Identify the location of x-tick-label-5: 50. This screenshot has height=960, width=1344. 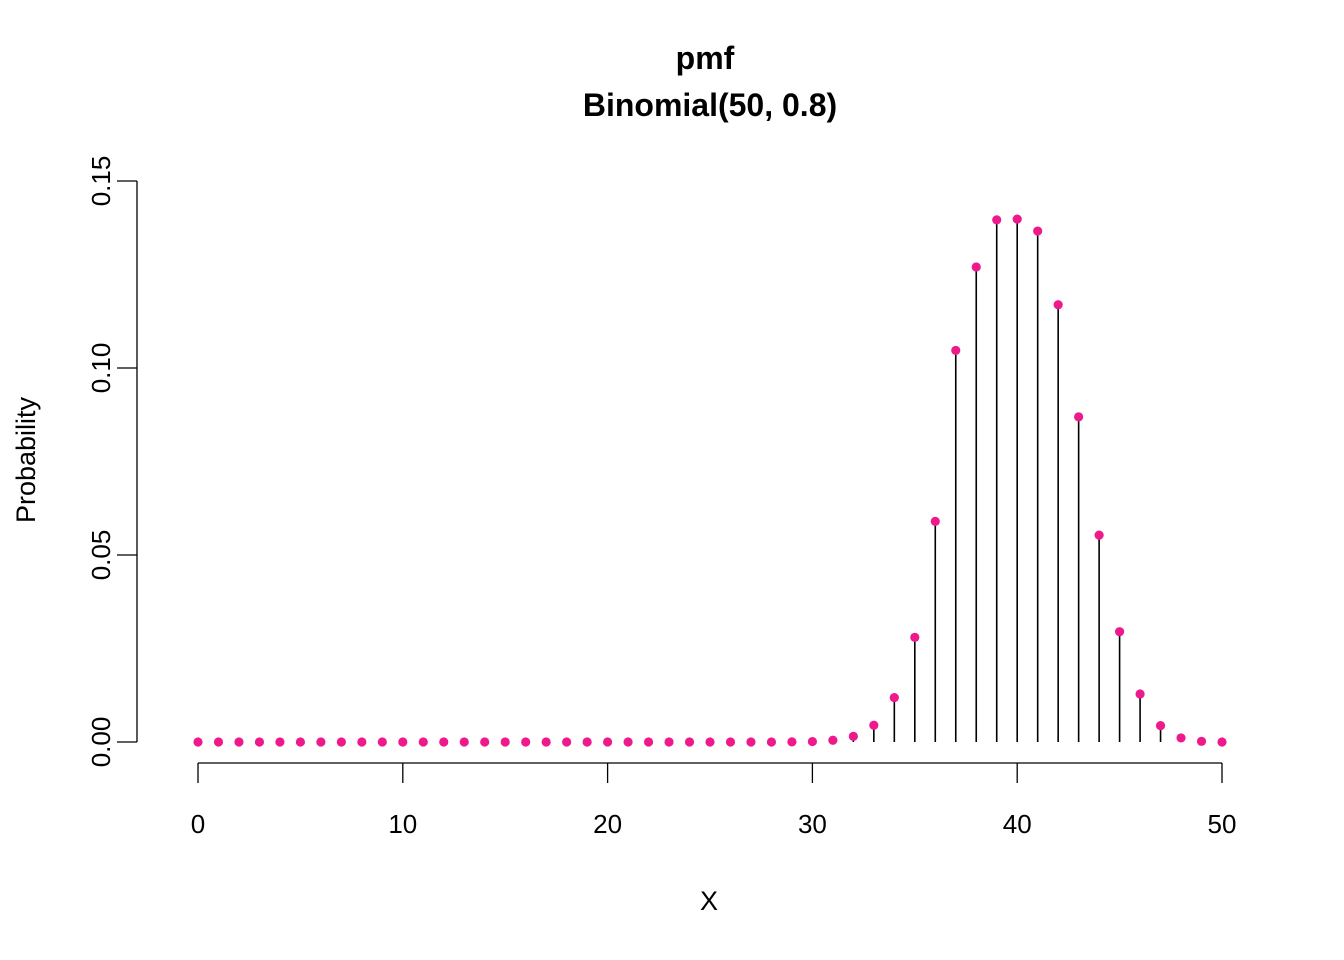
(1222, 824).